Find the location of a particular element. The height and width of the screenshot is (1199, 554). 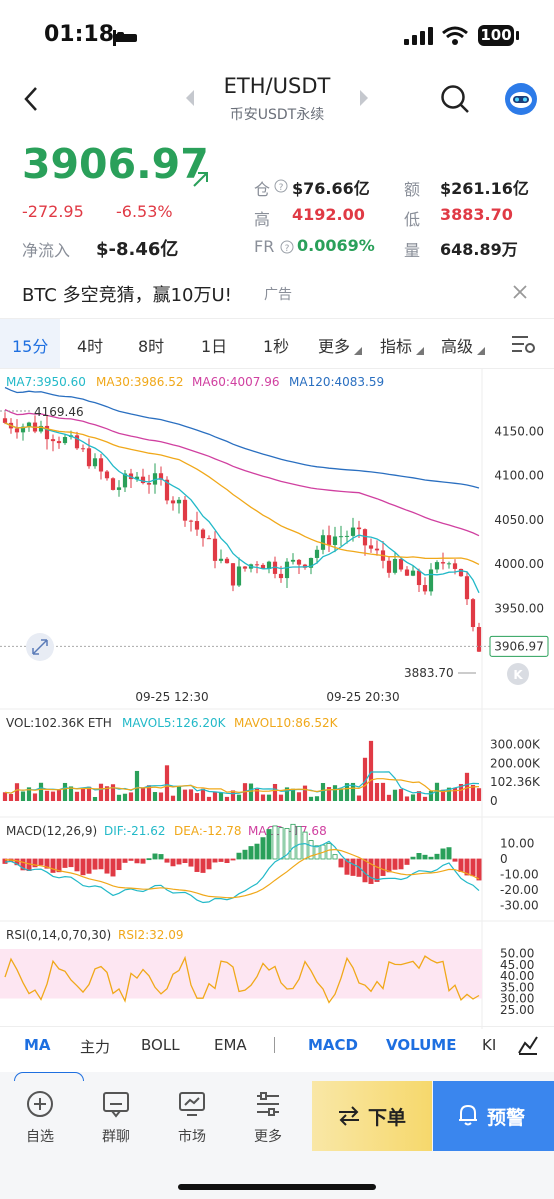

price-change-pct: -6.53% is located at coordinates (144, 211).